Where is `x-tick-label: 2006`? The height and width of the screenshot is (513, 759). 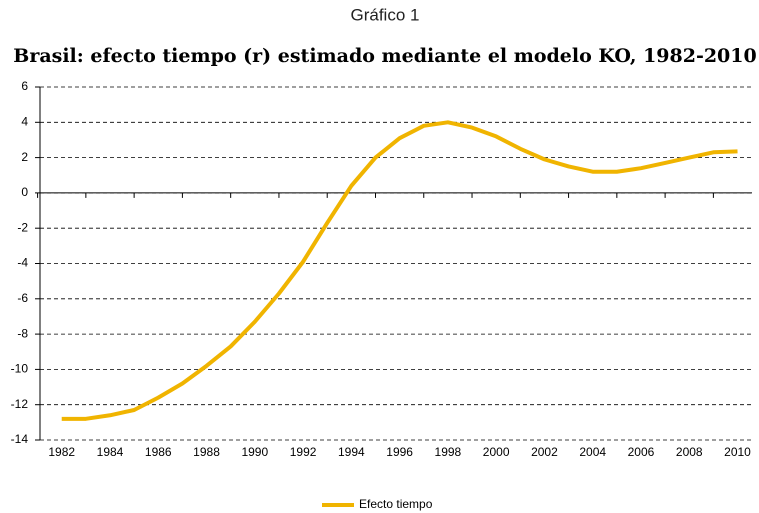 x-tick-label: 2006 is located at coordinates (641, 452).